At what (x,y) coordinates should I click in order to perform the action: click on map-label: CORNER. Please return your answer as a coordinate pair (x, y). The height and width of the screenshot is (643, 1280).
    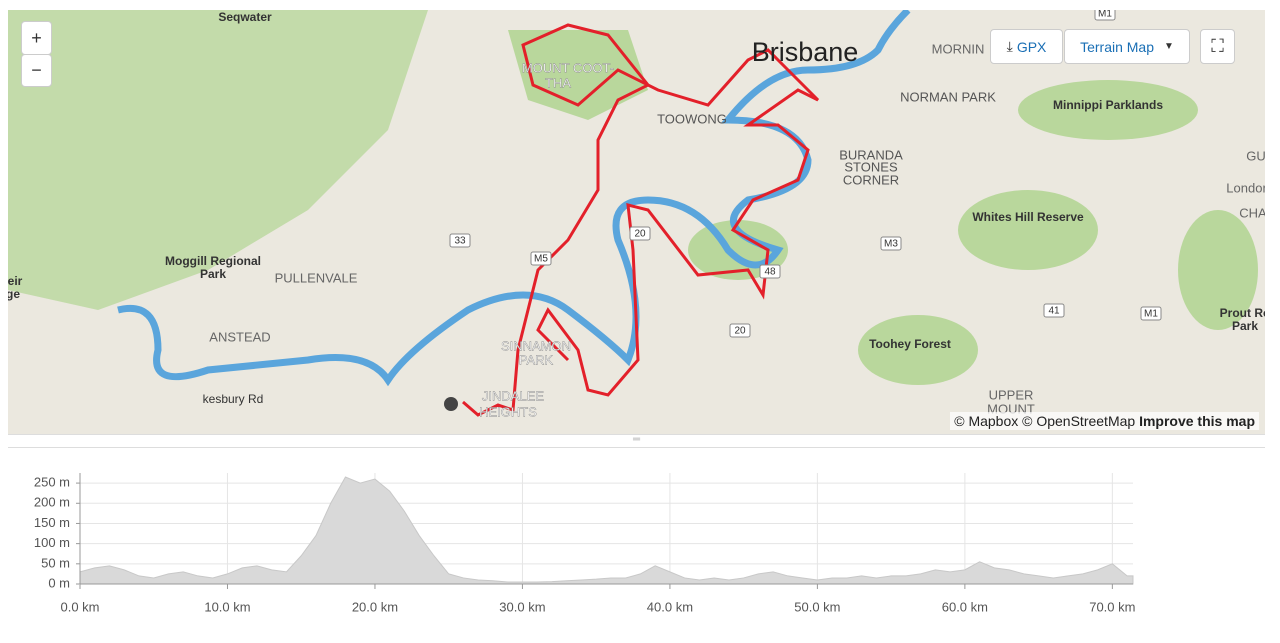
    Looking at the image, I should click on (871, 179).